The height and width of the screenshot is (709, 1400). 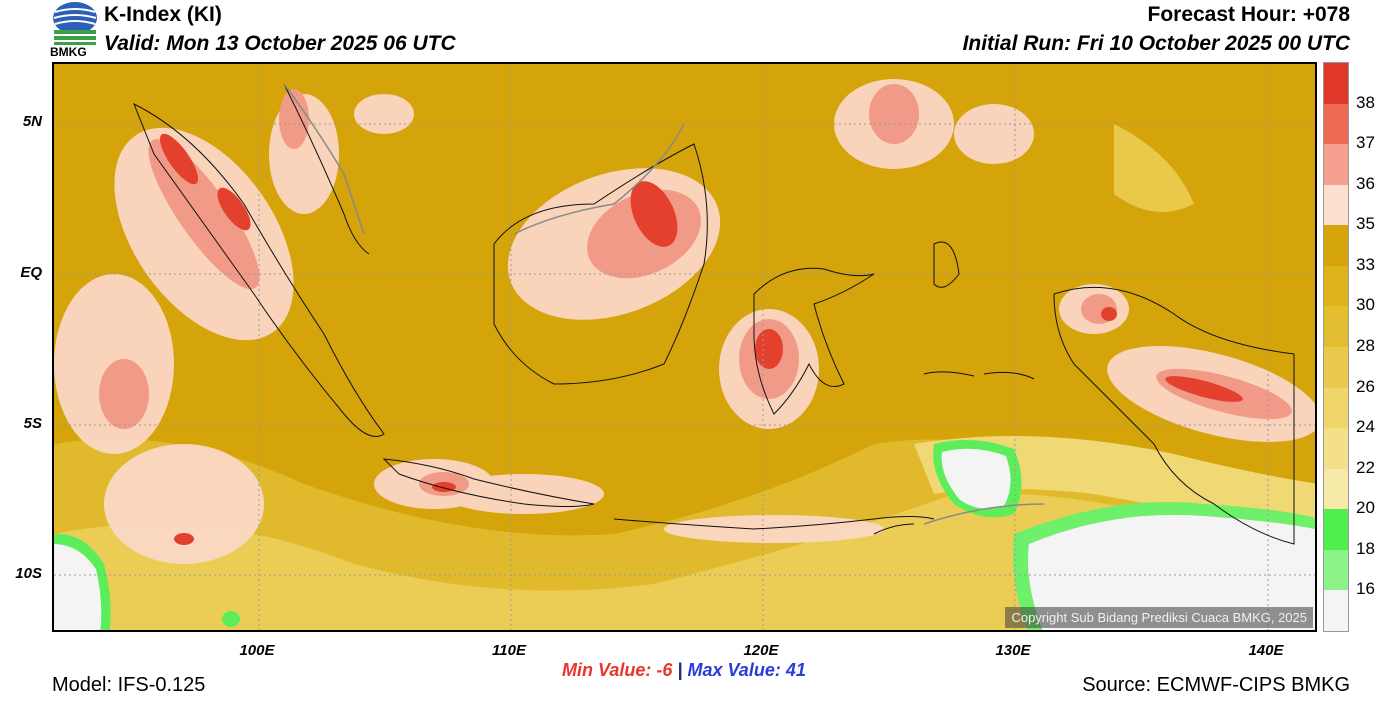 What do you see at coordinates (129, 685) in the screenshot?
I see `model-label: Model: IFS-0.125` at bounding box center [129, 685].